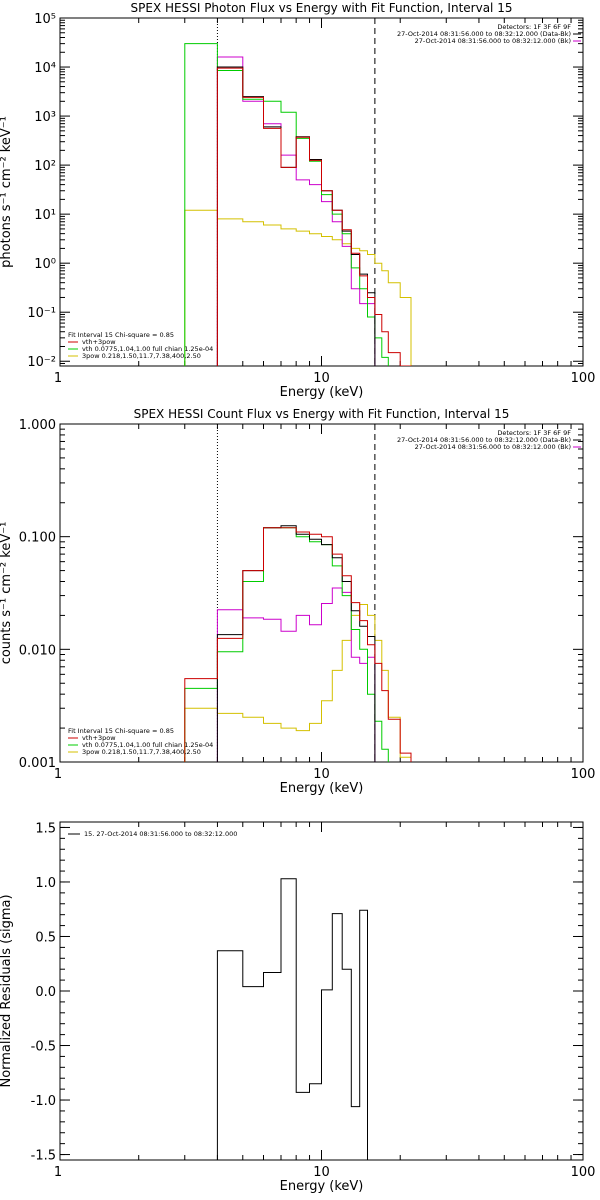 This screenshot has width=600, height=1200. I want to click on y-axis-label: counts s⁻¹ cm⁻² keV⁻¹, so click(7, 593).